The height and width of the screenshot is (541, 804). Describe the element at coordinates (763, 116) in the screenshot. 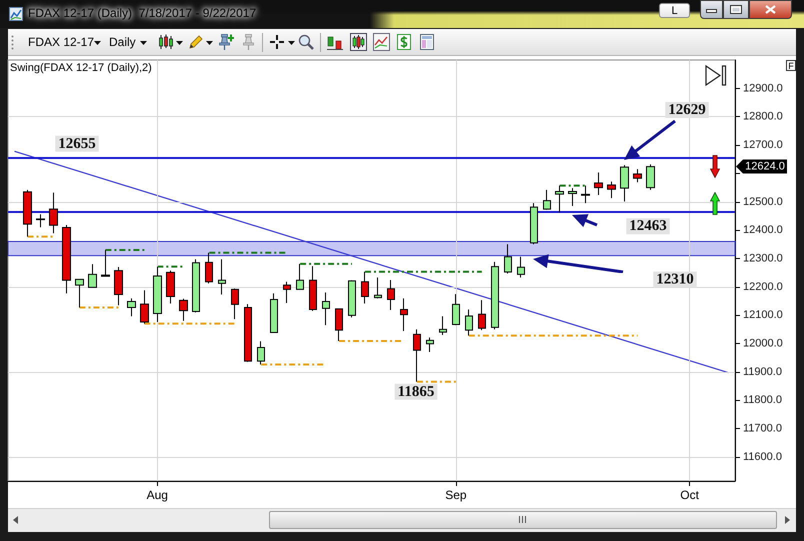

I see `y-tick-label: 12800.0` at that location.